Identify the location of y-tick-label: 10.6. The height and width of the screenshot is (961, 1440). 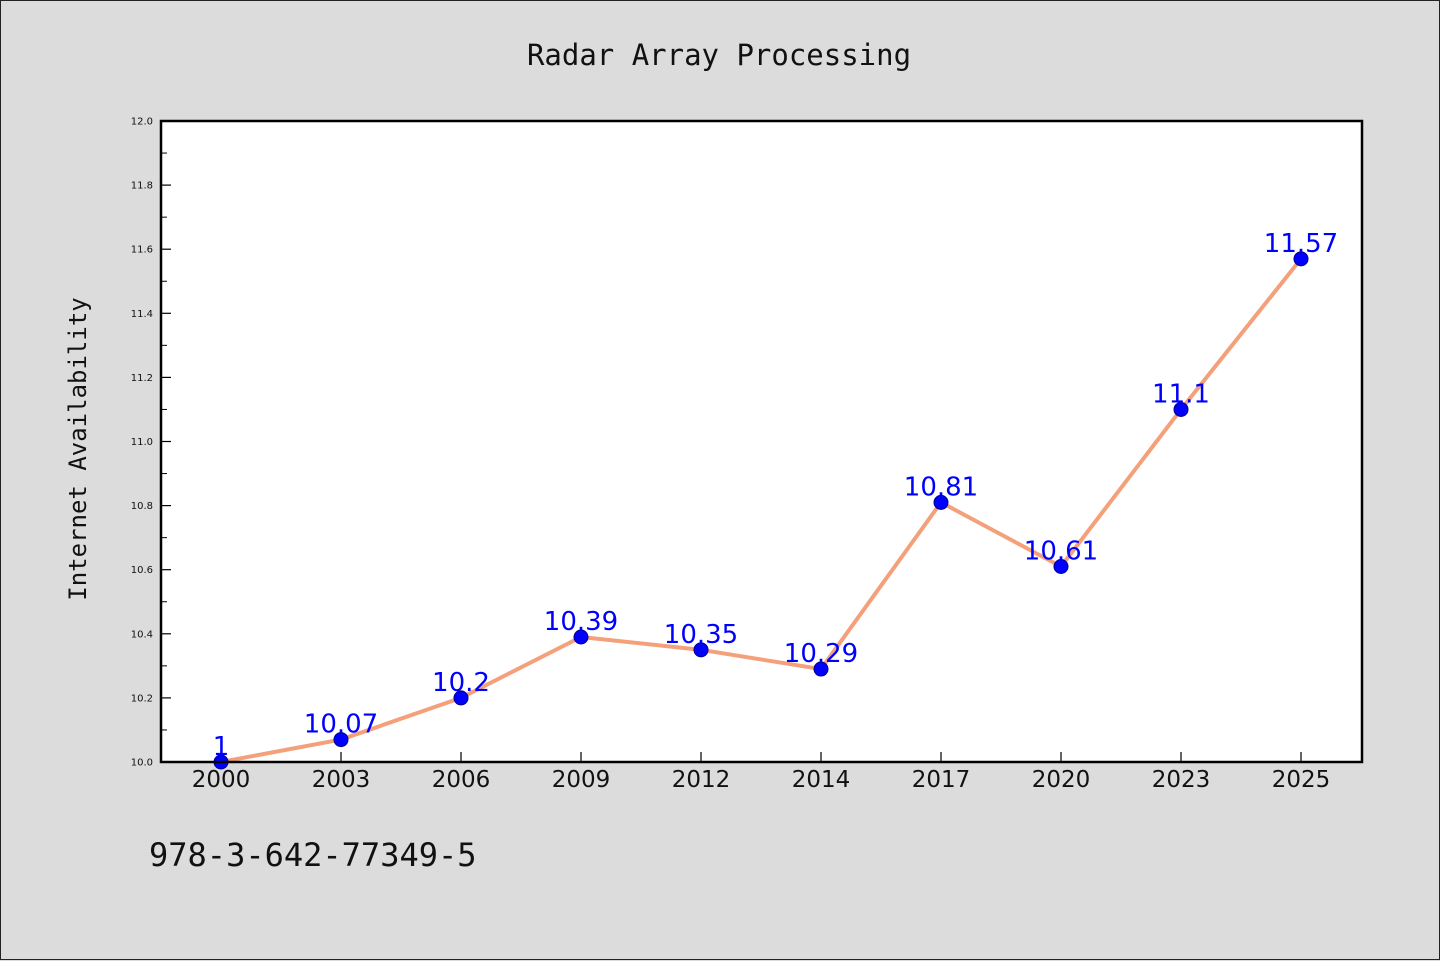
(142, 570).